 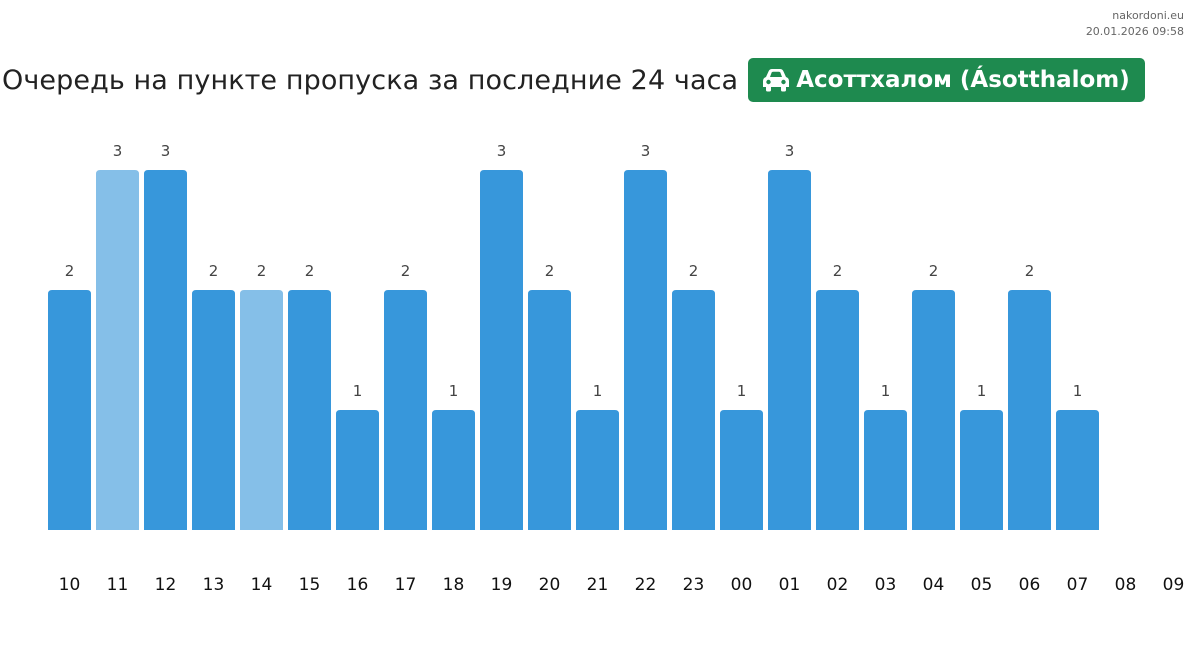 What do you see at coordinates (1148, 15) in the screenshot?
I see `site-name: nakordoni.eu` at bounding box center [1148, 15].